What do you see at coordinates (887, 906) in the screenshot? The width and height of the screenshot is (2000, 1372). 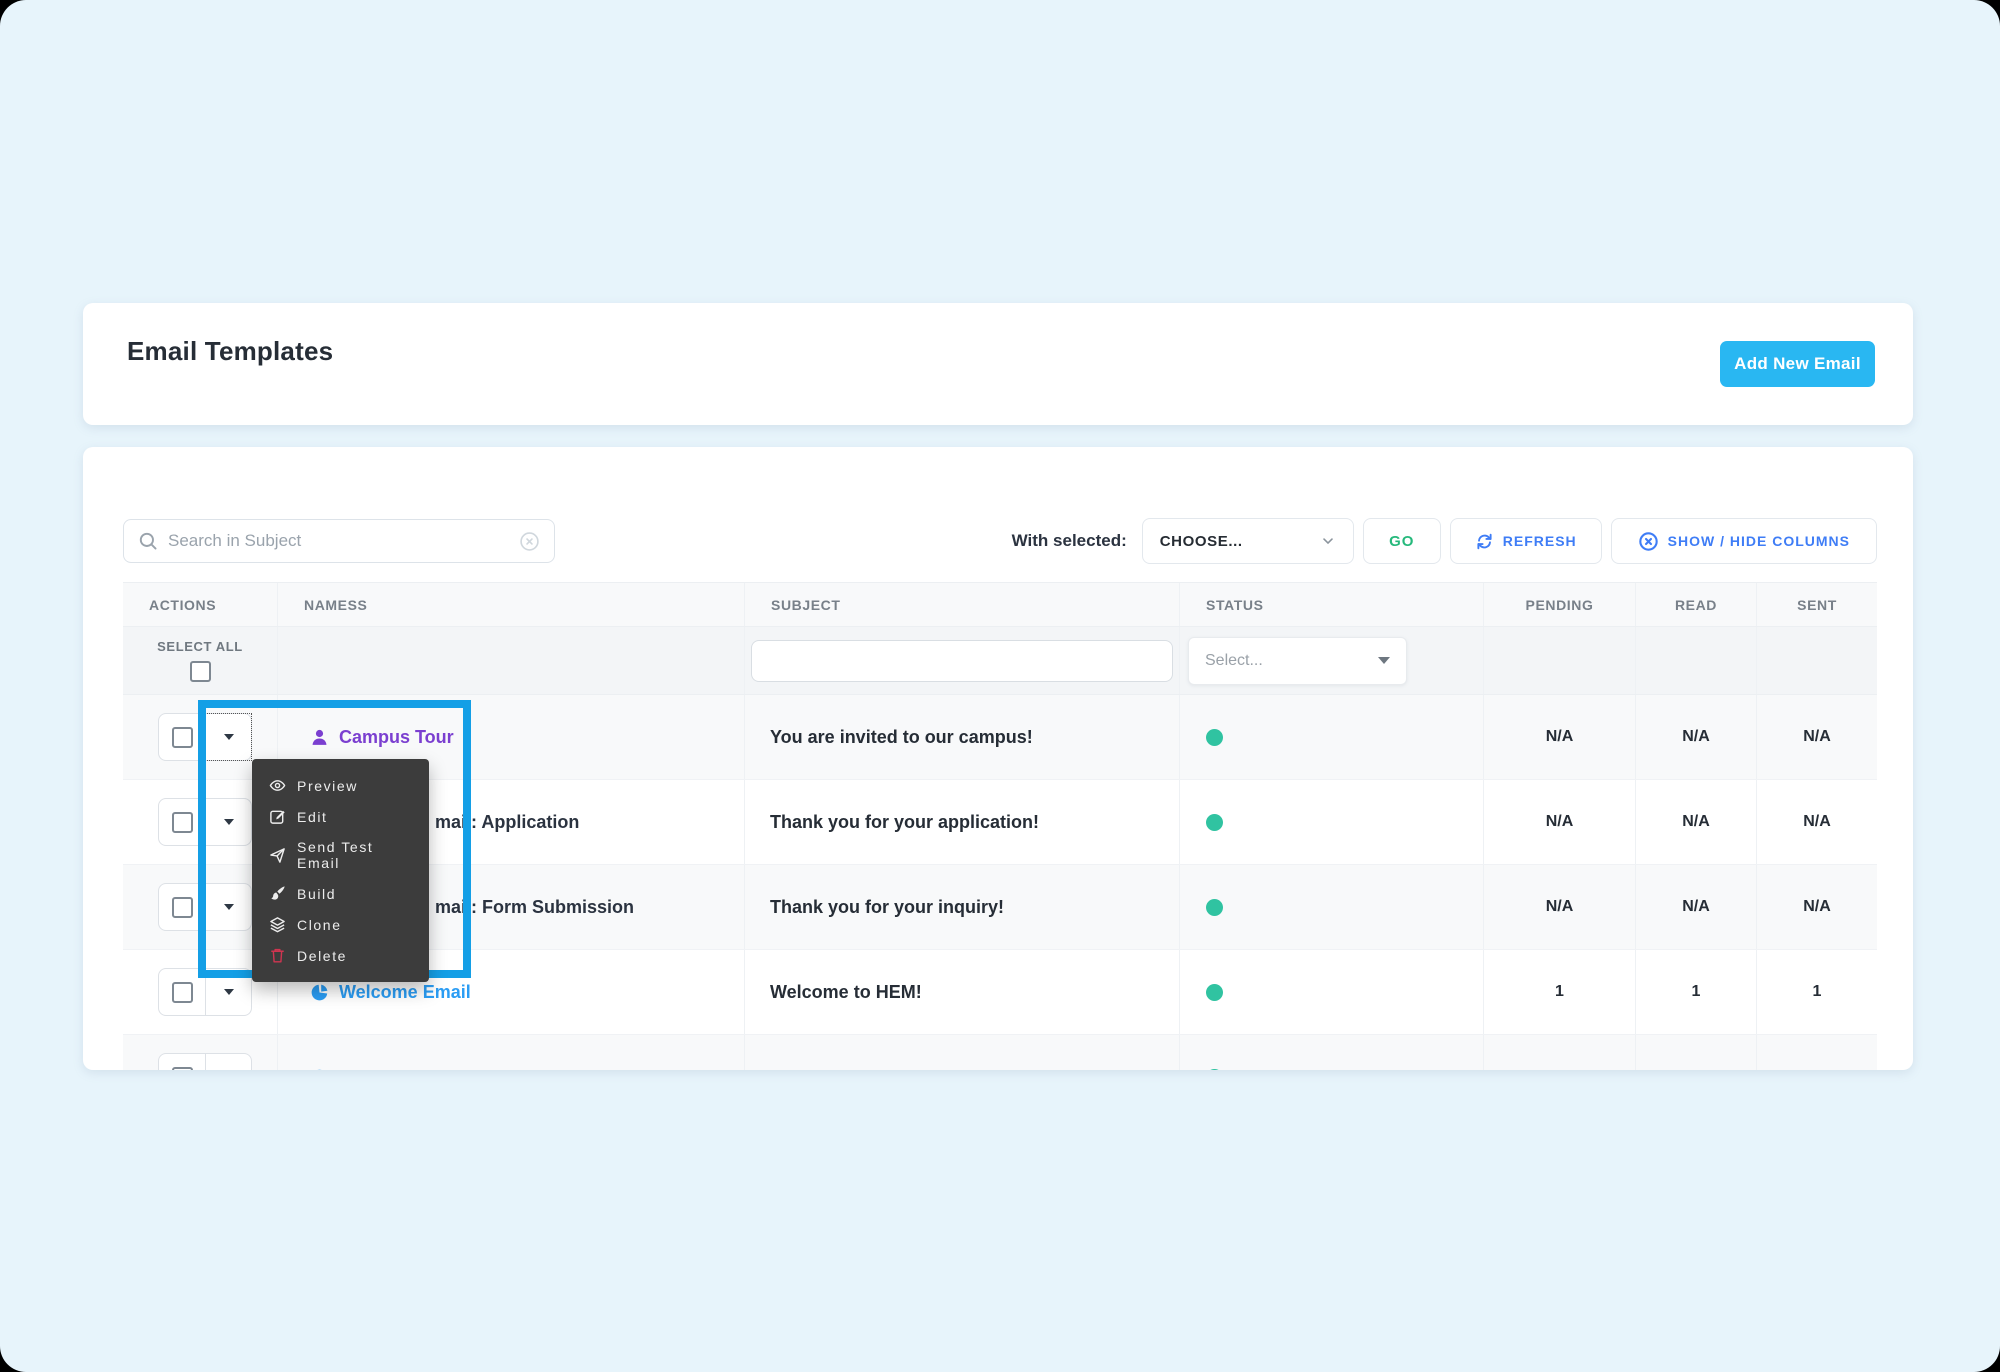 I see `subject-text: Thank you for your inquiry!` at bounding box center [887, 906].